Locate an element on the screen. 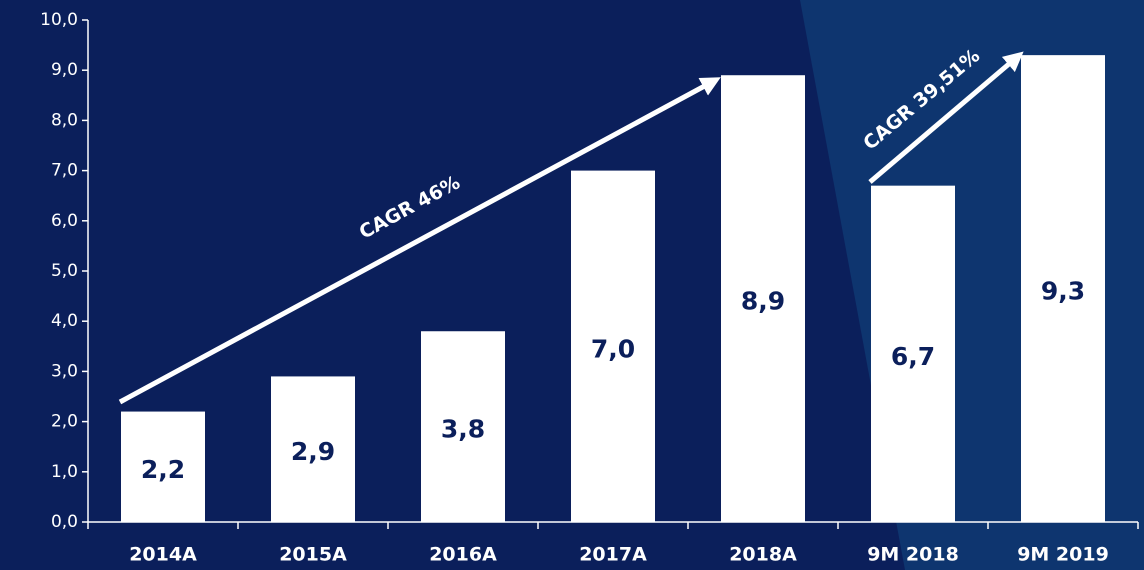 This screenshot has width=1144, height=570. value-label: 8,9 is located at coordinates (763, 301).